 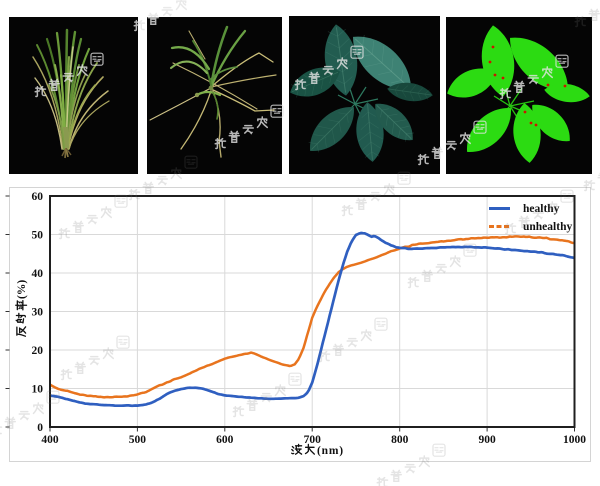 What do you see at coordinates (38, 351) in the screenshot?
I see `svg-text: 20` at bounding box center [38, 351].